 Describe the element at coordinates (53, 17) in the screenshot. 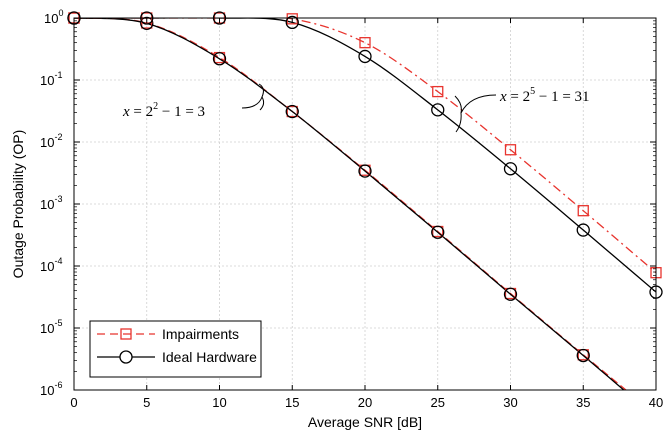

I see `y-tick-label: 10⁰` at that location.